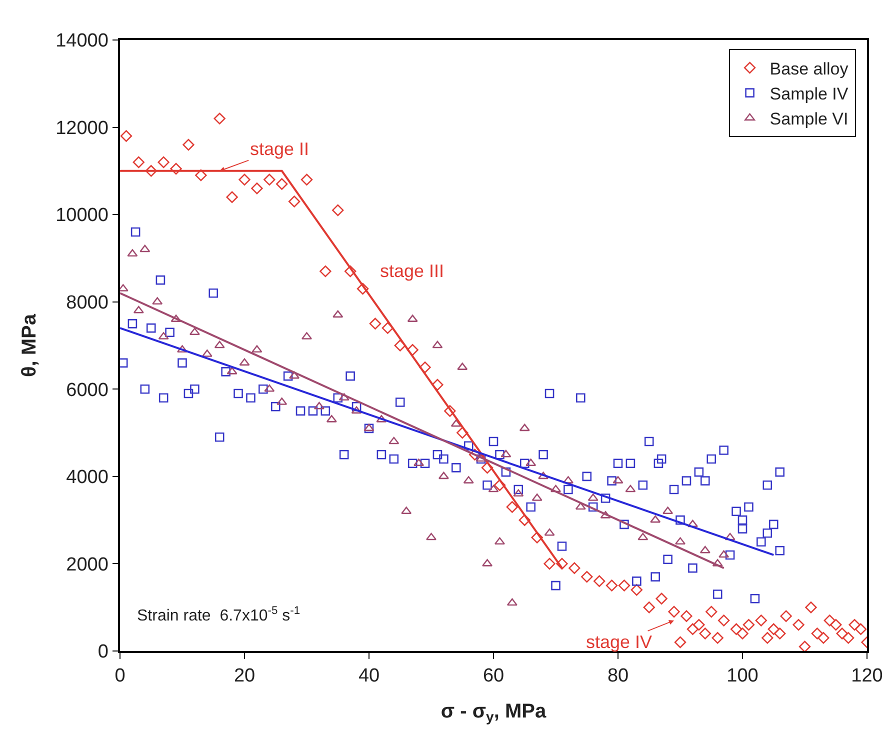 The image size is (895, 751). I want to click on x-tick-label: 120, so click(867, 676).